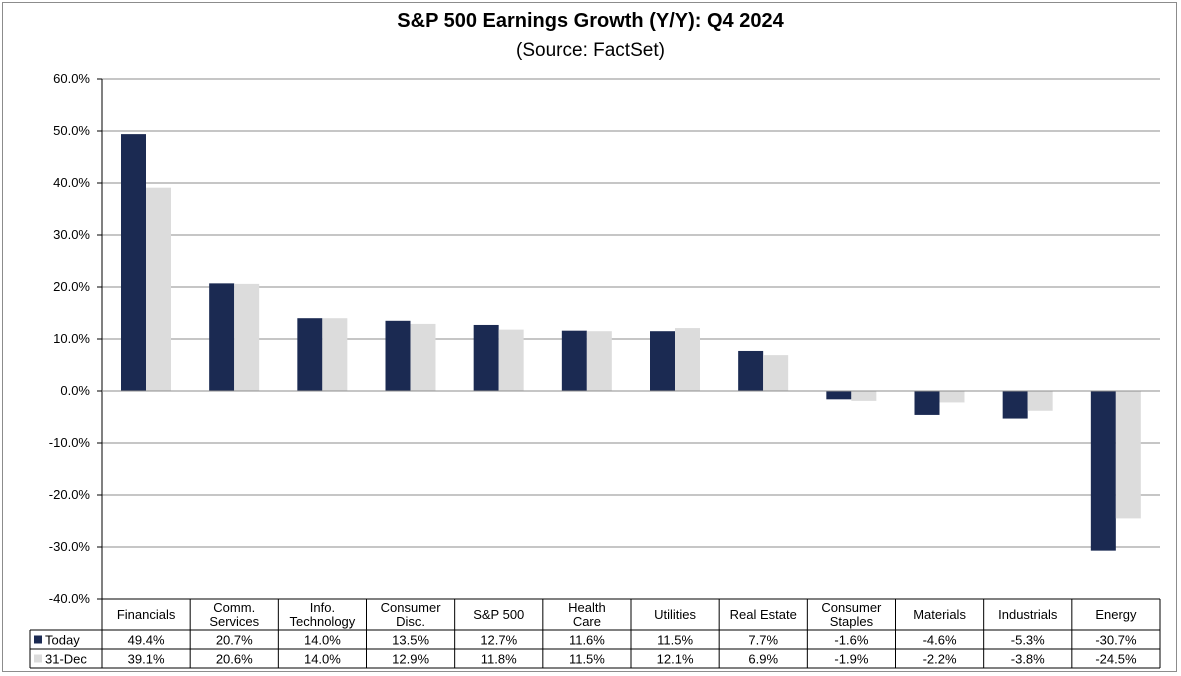 Image resolution: width=1181 pixels, height=676 pixels. Describe the element at coordinates (851, 640) in the screenshot. I see `data-label: -1.6%` at that location.